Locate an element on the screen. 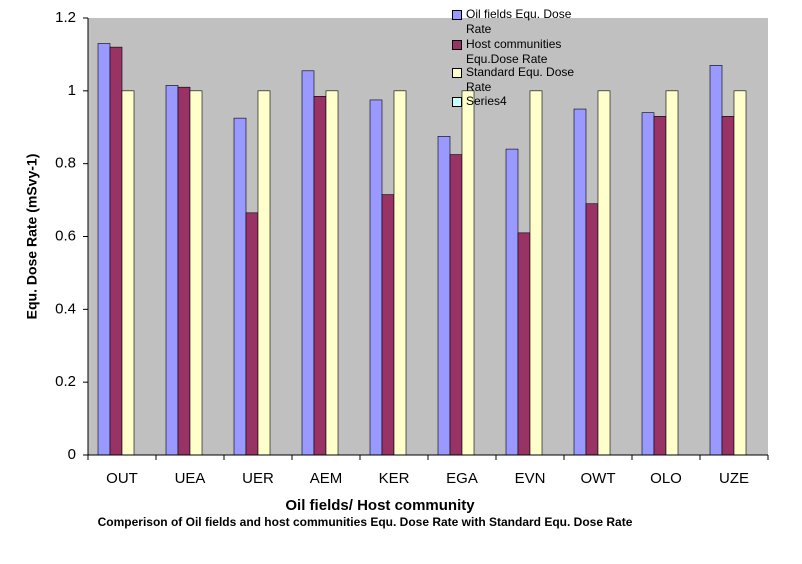  y-tick-label: 0.2 is located at coordinates (65, 381).